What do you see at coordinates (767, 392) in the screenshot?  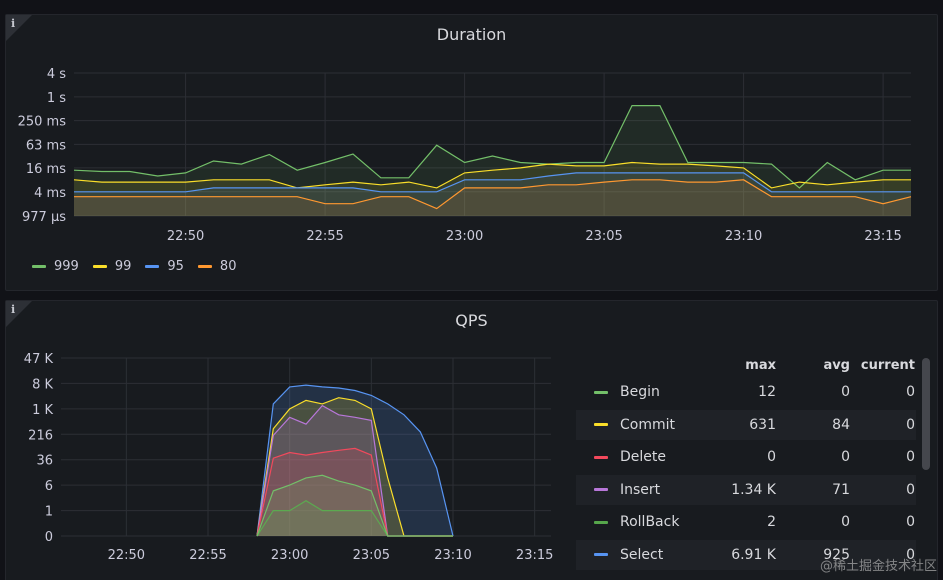 I see `value-max: 12` at bounding box center [767, 392].